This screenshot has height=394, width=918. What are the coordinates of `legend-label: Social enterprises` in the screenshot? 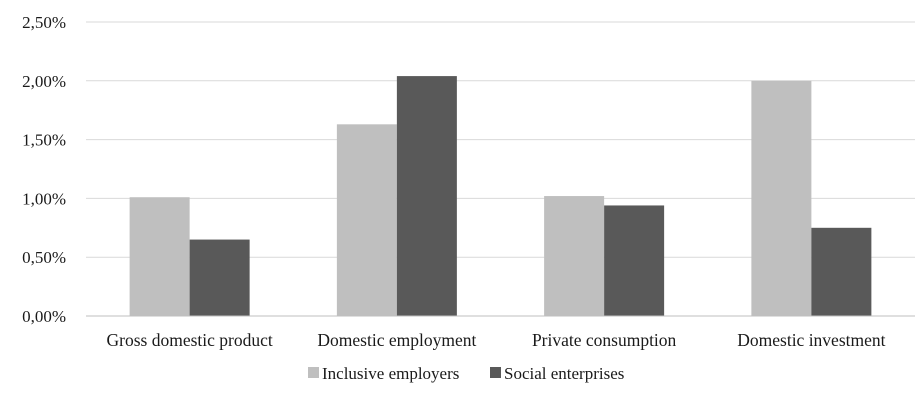 It's located at (564, 373).